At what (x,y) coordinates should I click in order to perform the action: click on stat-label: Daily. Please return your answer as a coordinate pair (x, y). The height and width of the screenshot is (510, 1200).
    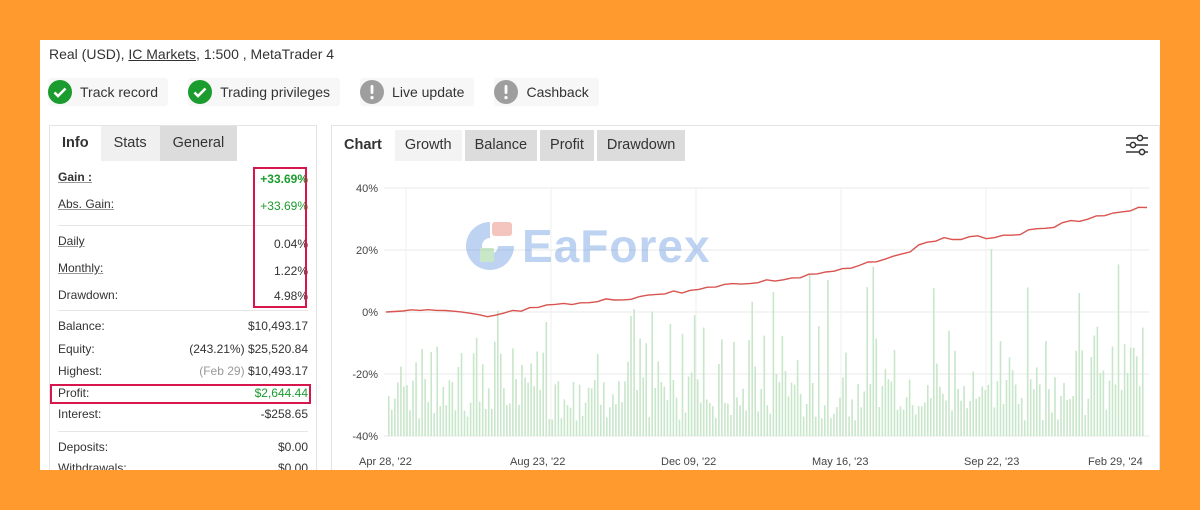
    Looking at the image, I should click on (71, 241).